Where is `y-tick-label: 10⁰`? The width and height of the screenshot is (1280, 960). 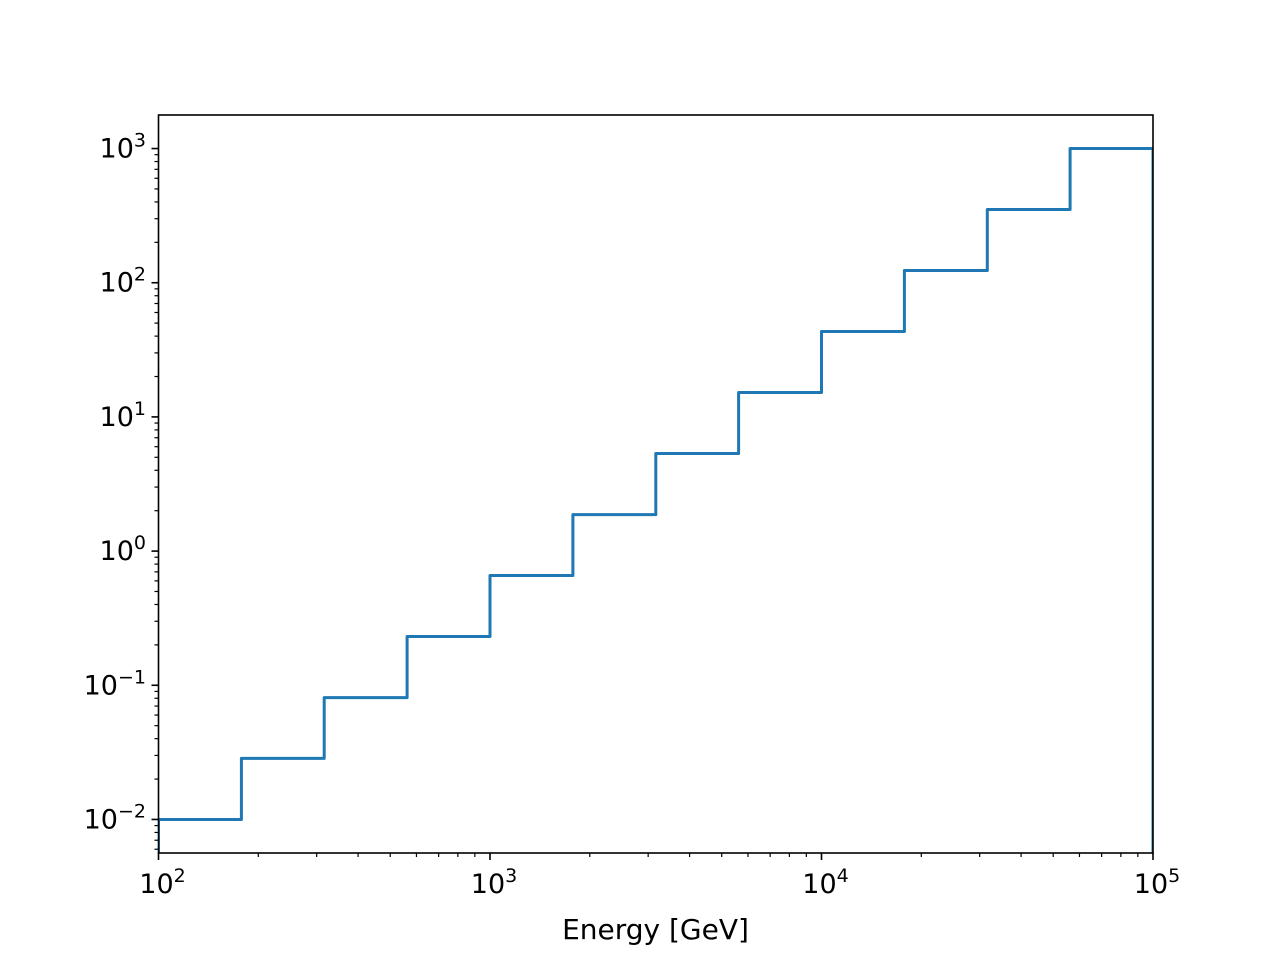 y-tick-label: 10⁰ is located at coordinates (123, 549).